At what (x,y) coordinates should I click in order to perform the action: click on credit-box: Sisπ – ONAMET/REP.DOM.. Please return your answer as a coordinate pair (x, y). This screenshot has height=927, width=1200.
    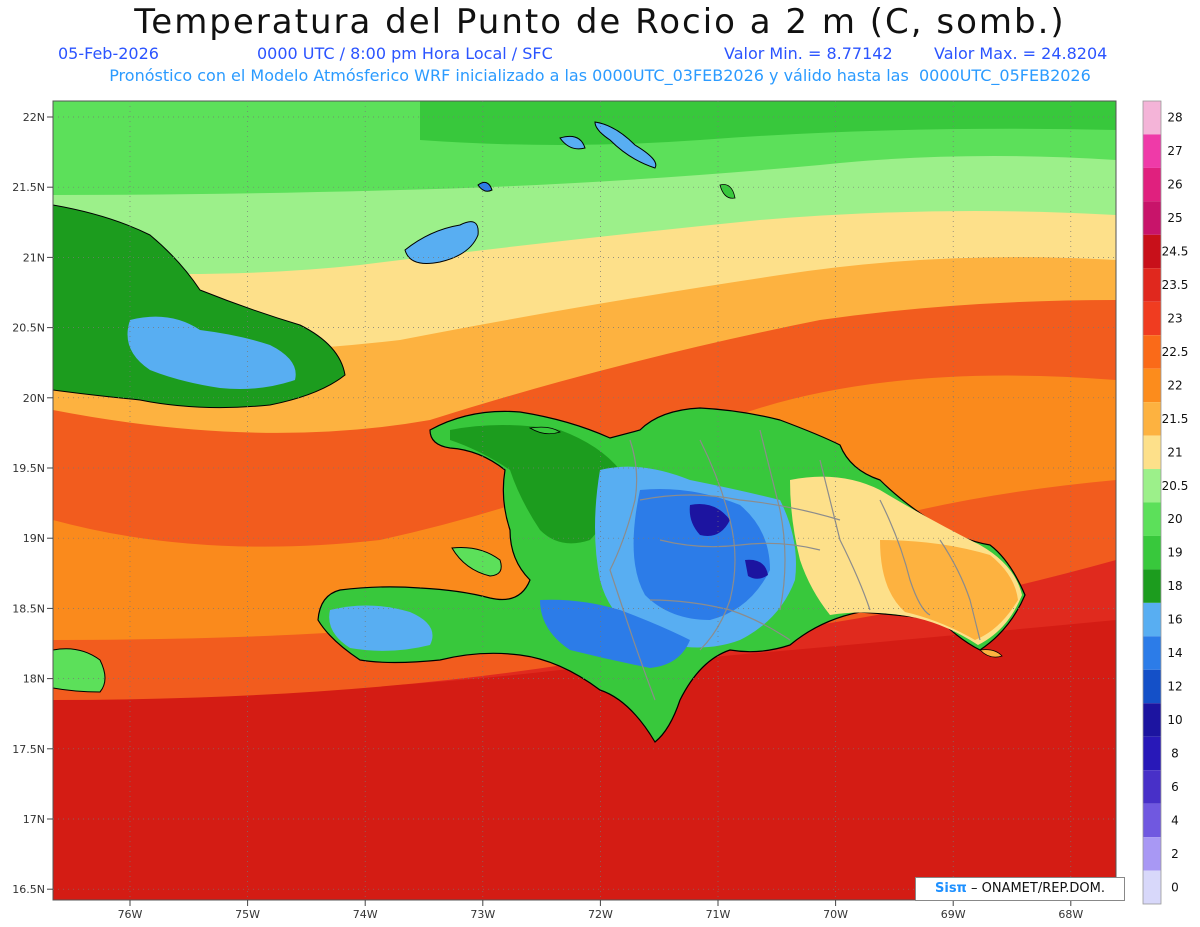
    Looking at the image, I should click on (1020, 889).